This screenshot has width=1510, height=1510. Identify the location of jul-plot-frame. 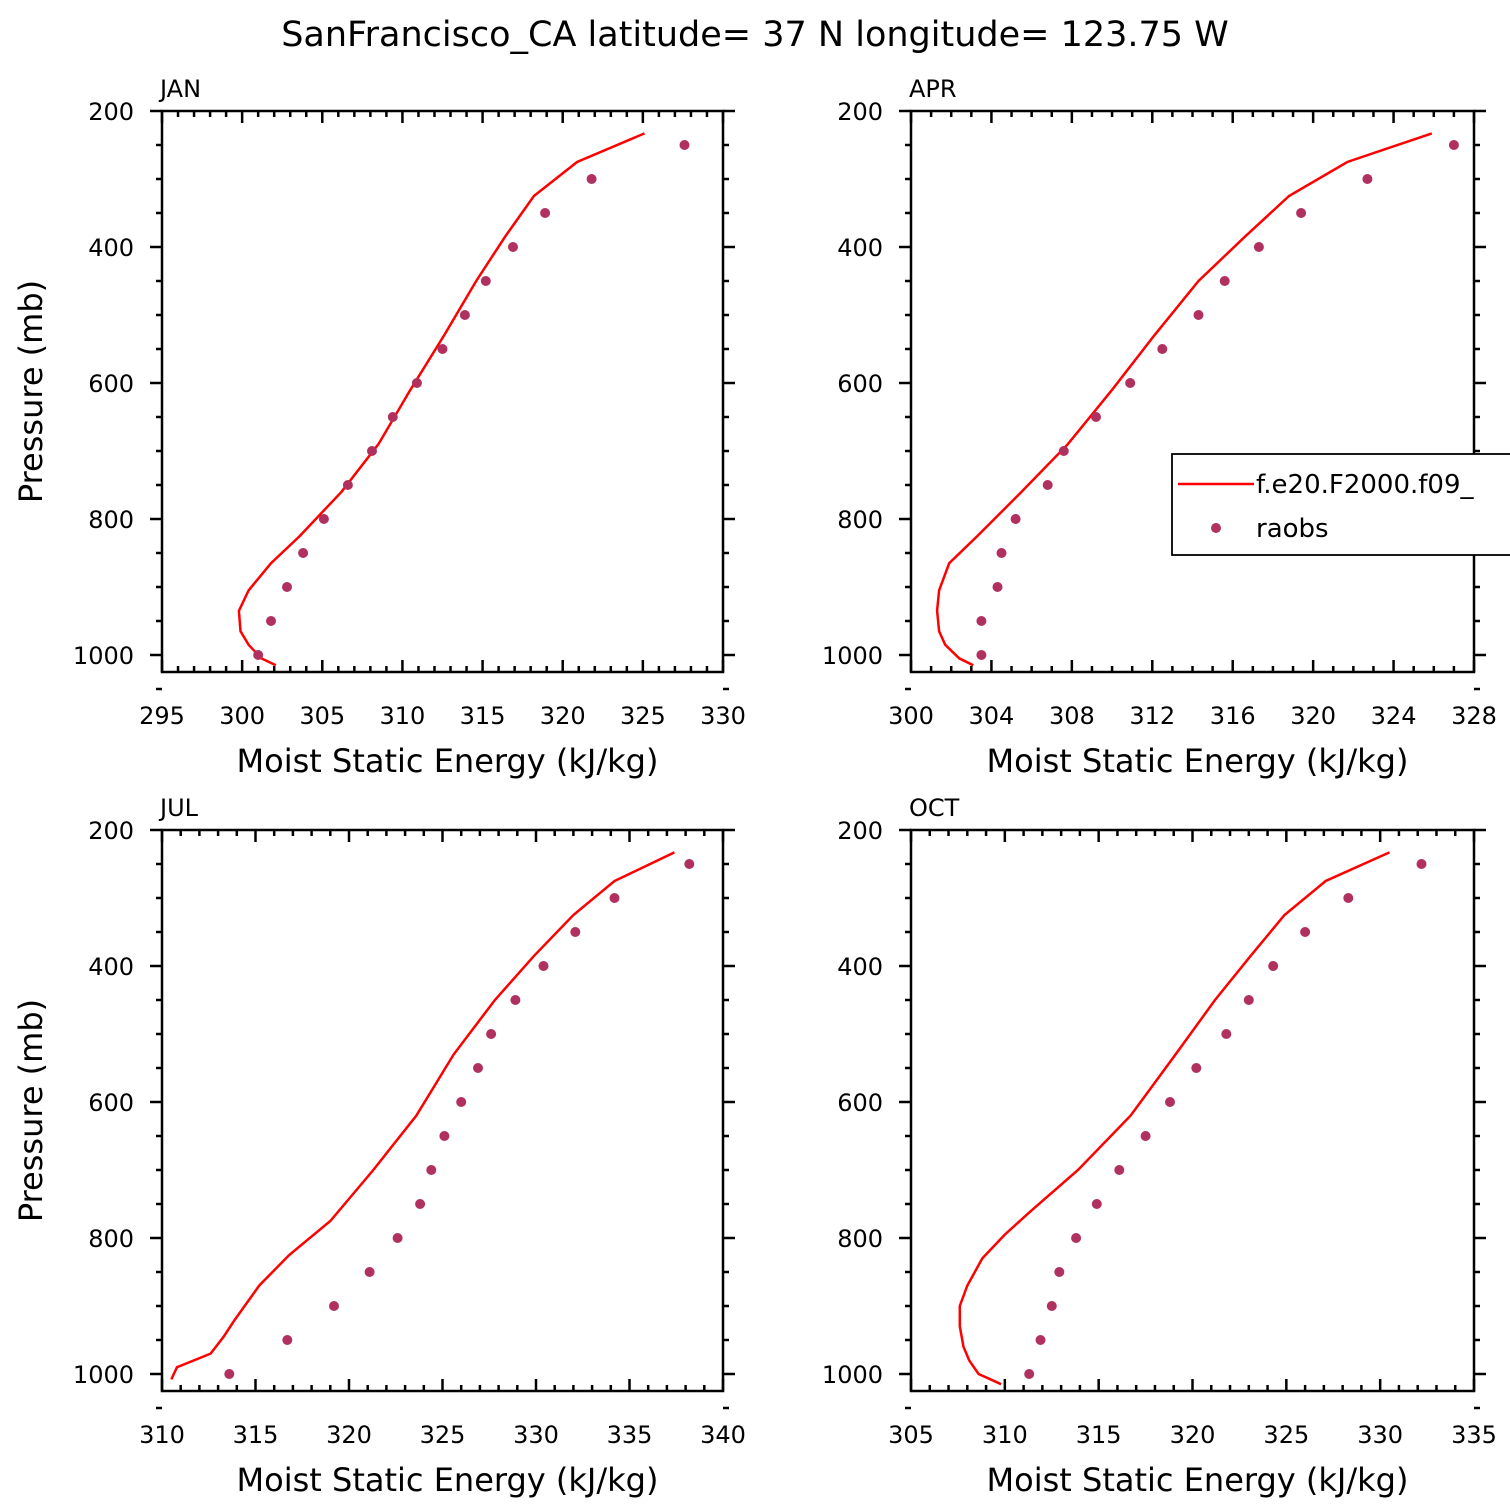
(442, 1110).